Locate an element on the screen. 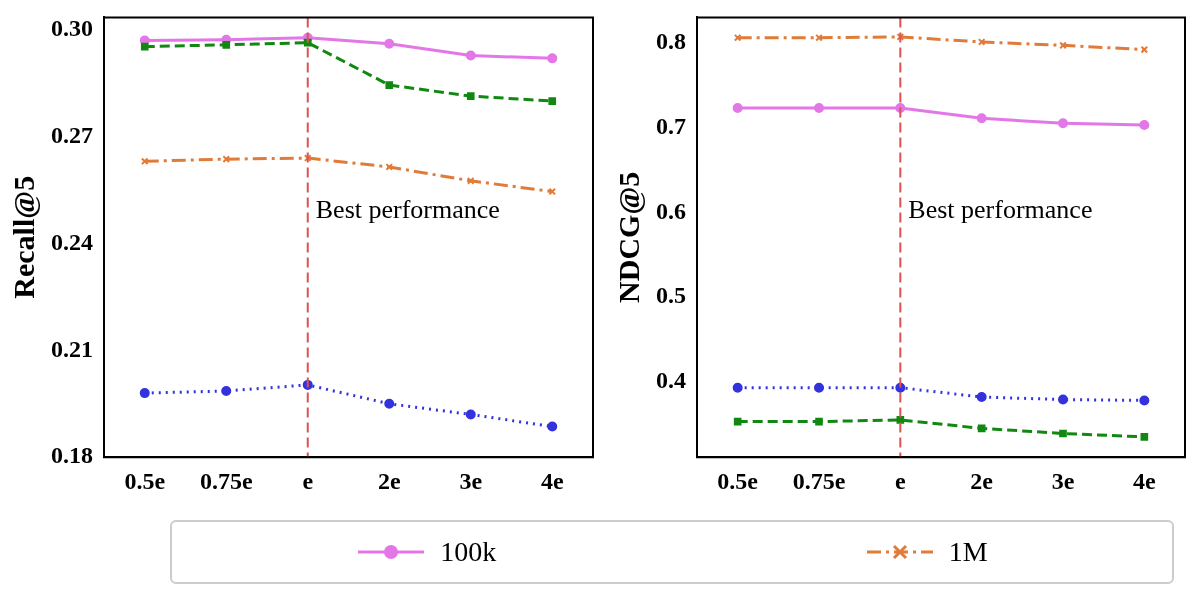  y-tick-label: 0.30 is located at coordinates (72, 28).